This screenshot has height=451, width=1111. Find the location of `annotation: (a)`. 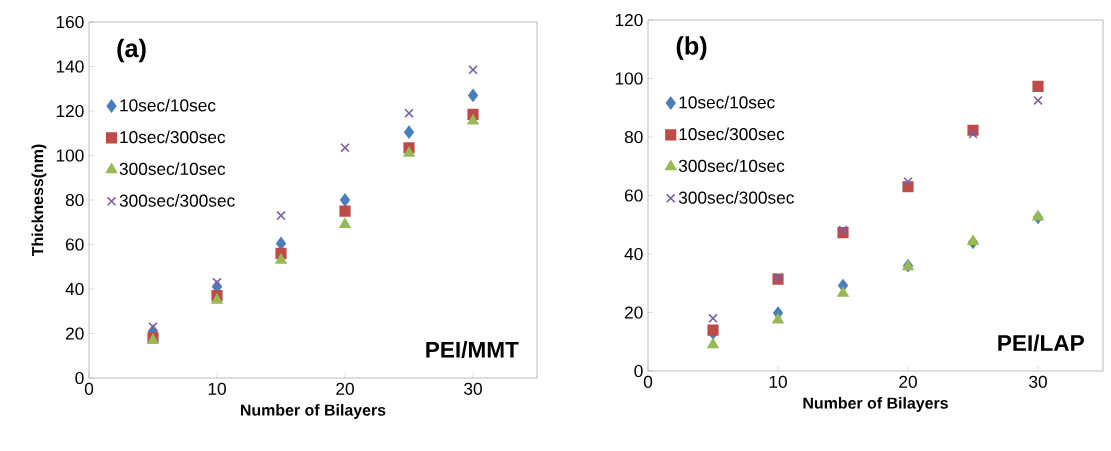

annotation: (a) is located at coordinates (131, 50).